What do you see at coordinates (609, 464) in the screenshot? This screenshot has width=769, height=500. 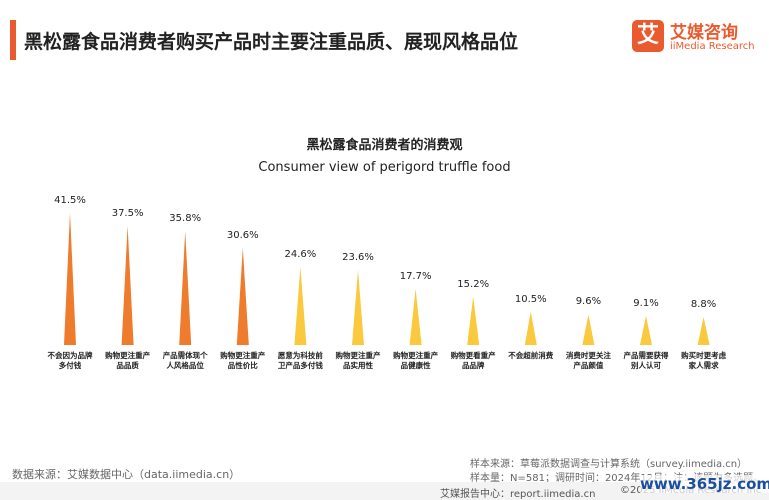 I see `sample-source: 样本来源：草莓派数据调查与计算系统（survey.iimedia.cn）` at bounding box center [609, 464].